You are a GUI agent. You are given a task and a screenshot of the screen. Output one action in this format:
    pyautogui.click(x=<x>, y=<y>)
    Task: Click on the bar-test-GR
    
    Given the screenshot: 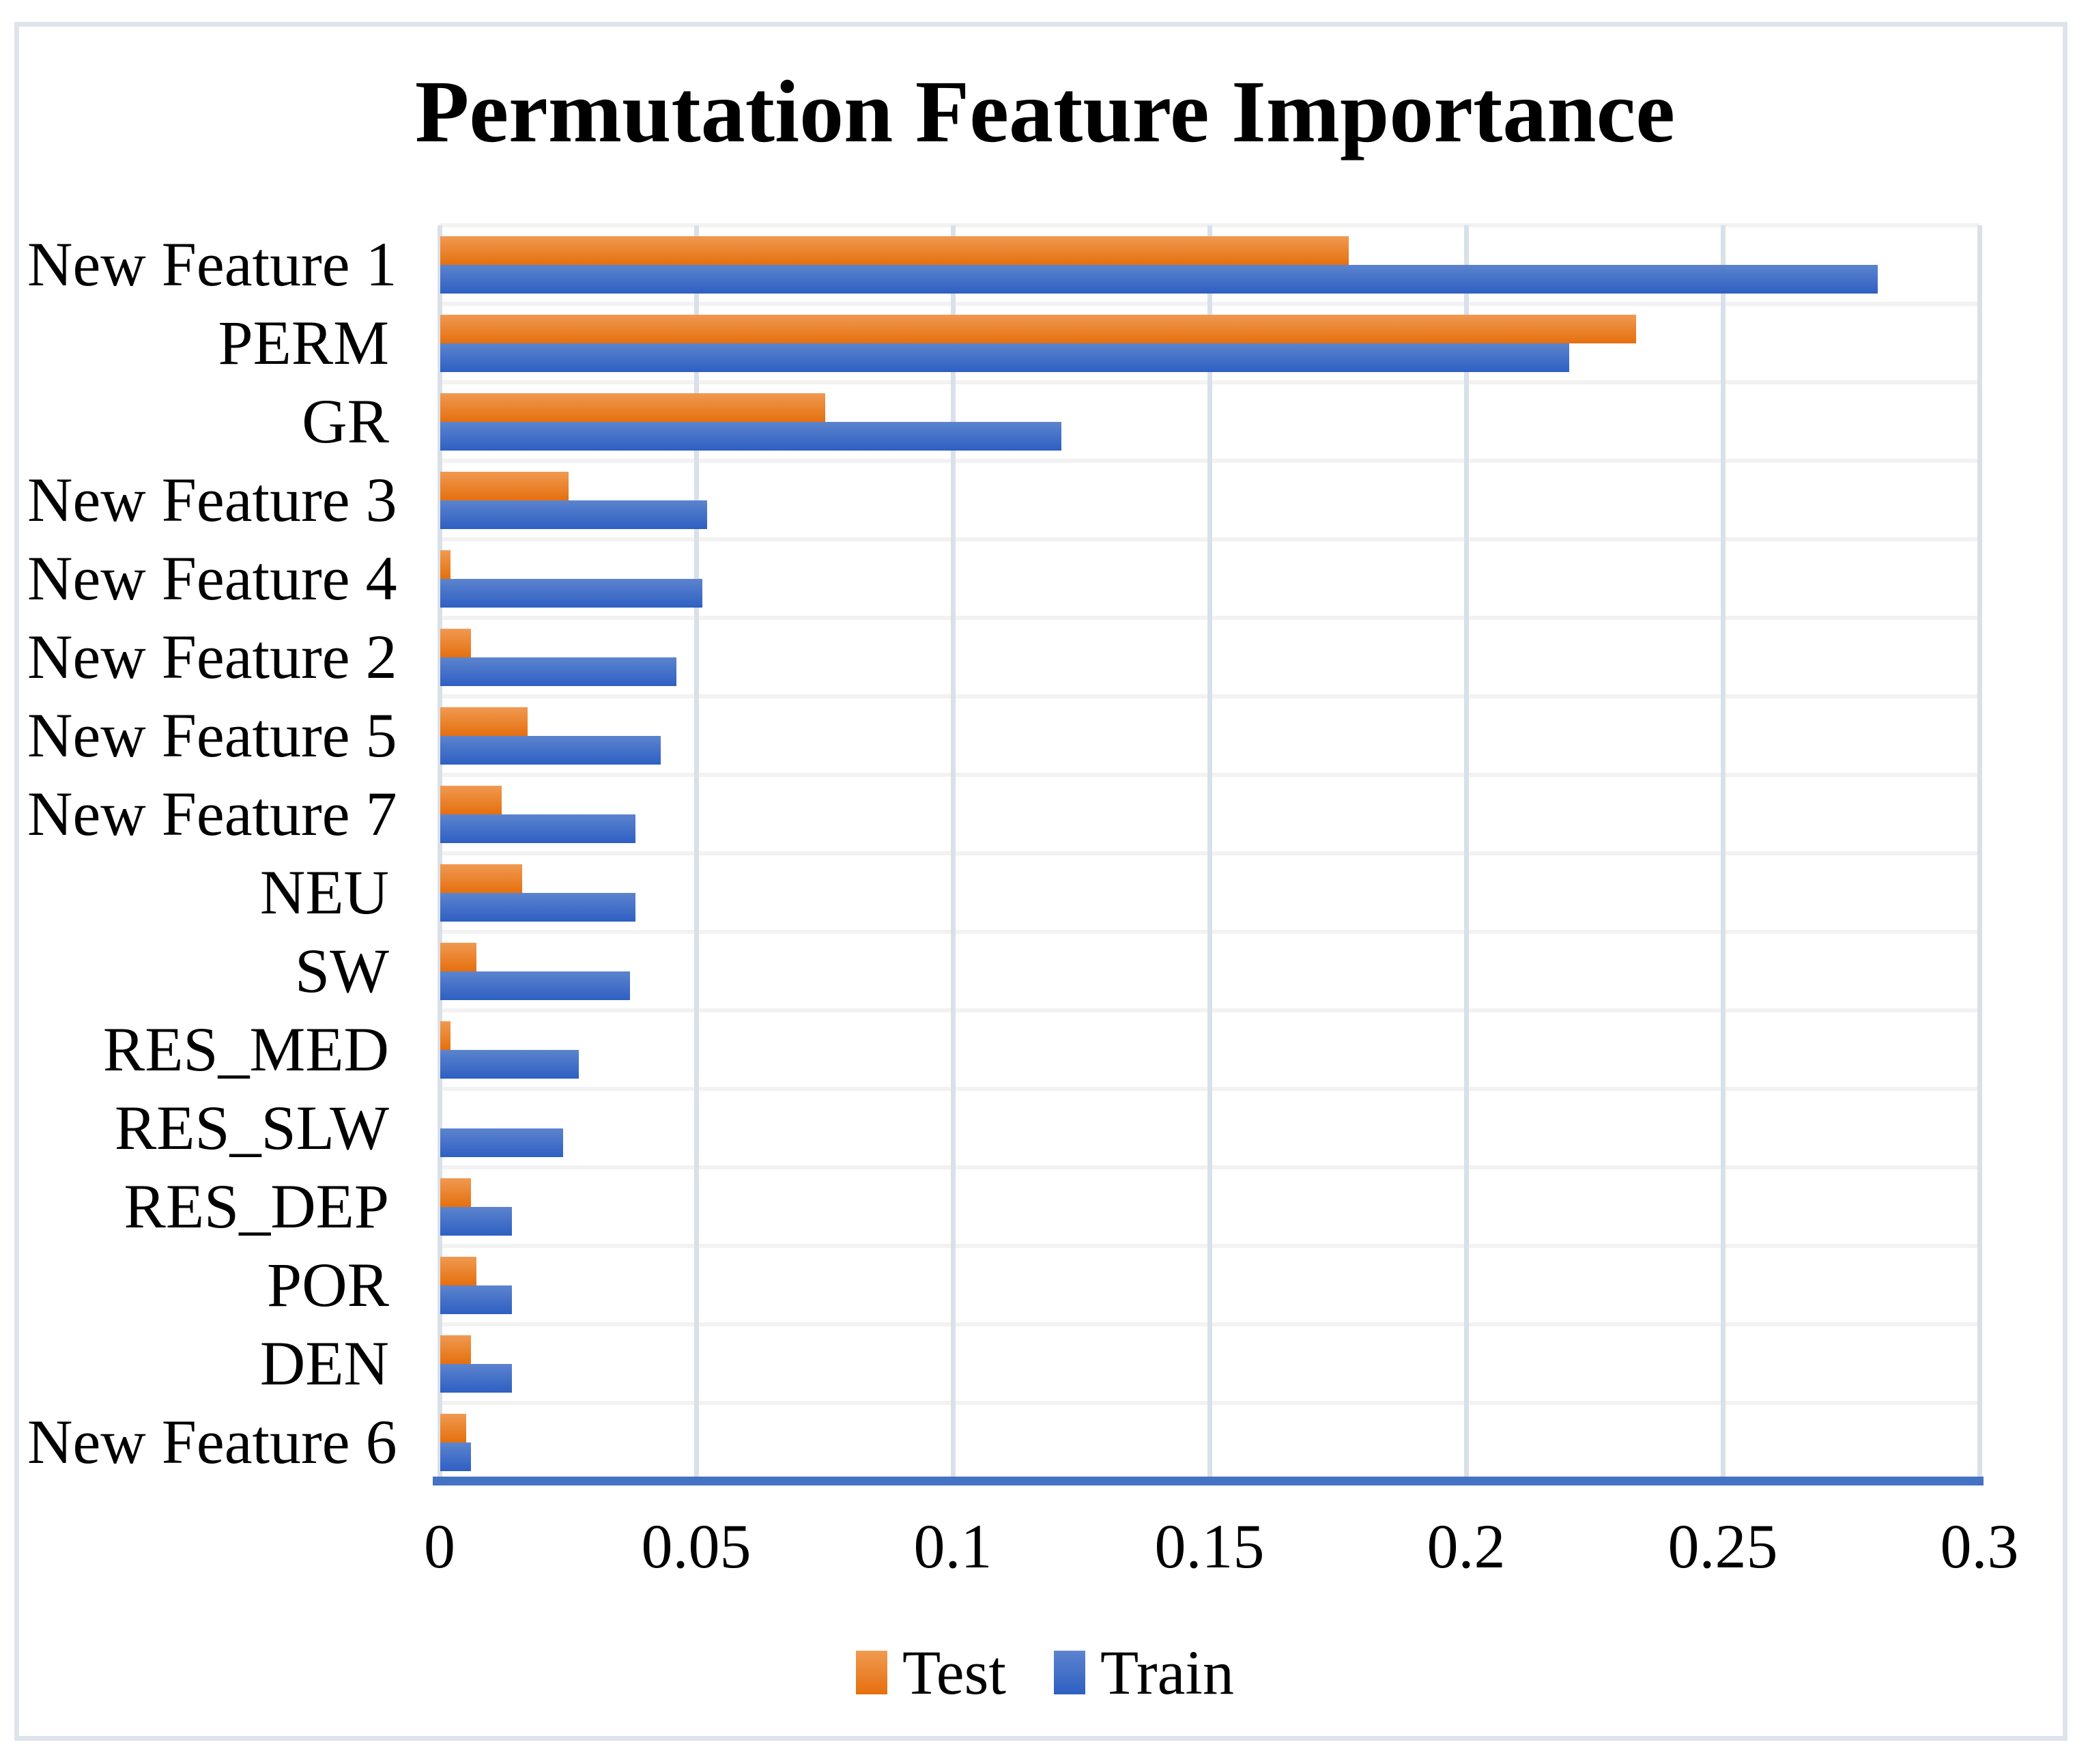 What is the action you would take?
    pyautogui.click(x=633, y=407)
    